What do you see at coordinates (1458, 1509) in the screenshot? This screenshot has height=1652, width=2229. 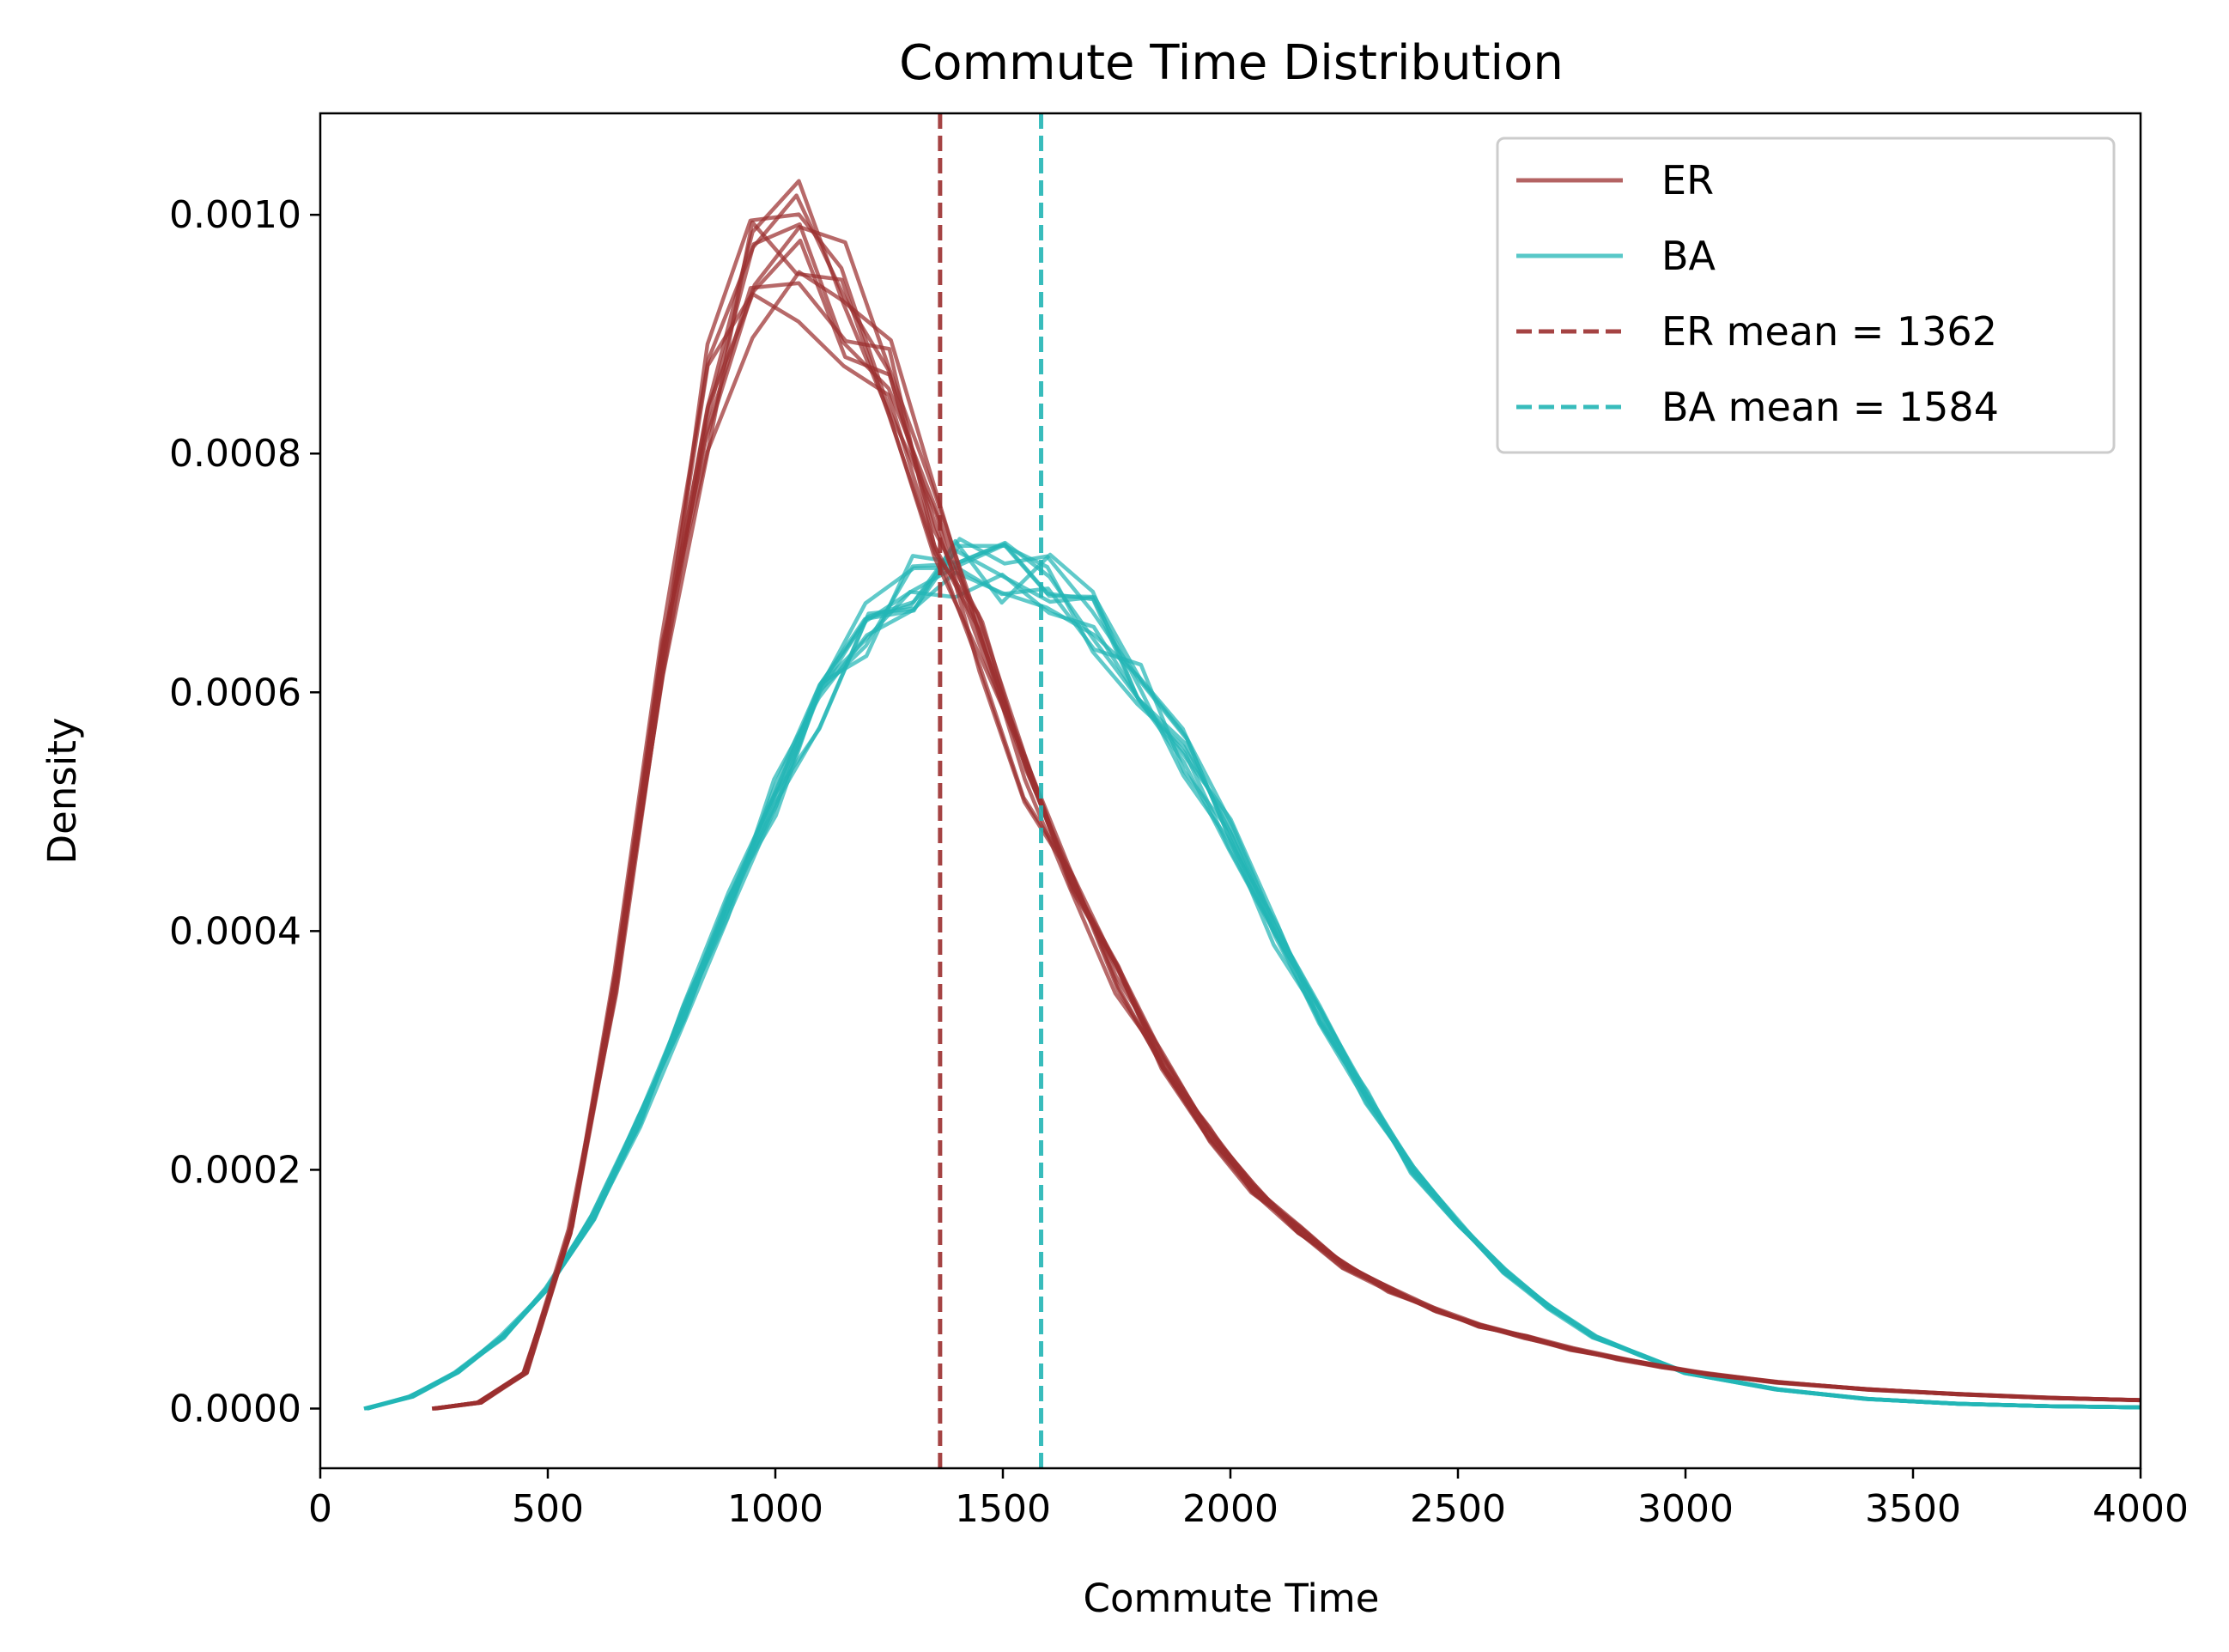 I see `x-tick-label: 2500` at bounding box center [1458, 1509].